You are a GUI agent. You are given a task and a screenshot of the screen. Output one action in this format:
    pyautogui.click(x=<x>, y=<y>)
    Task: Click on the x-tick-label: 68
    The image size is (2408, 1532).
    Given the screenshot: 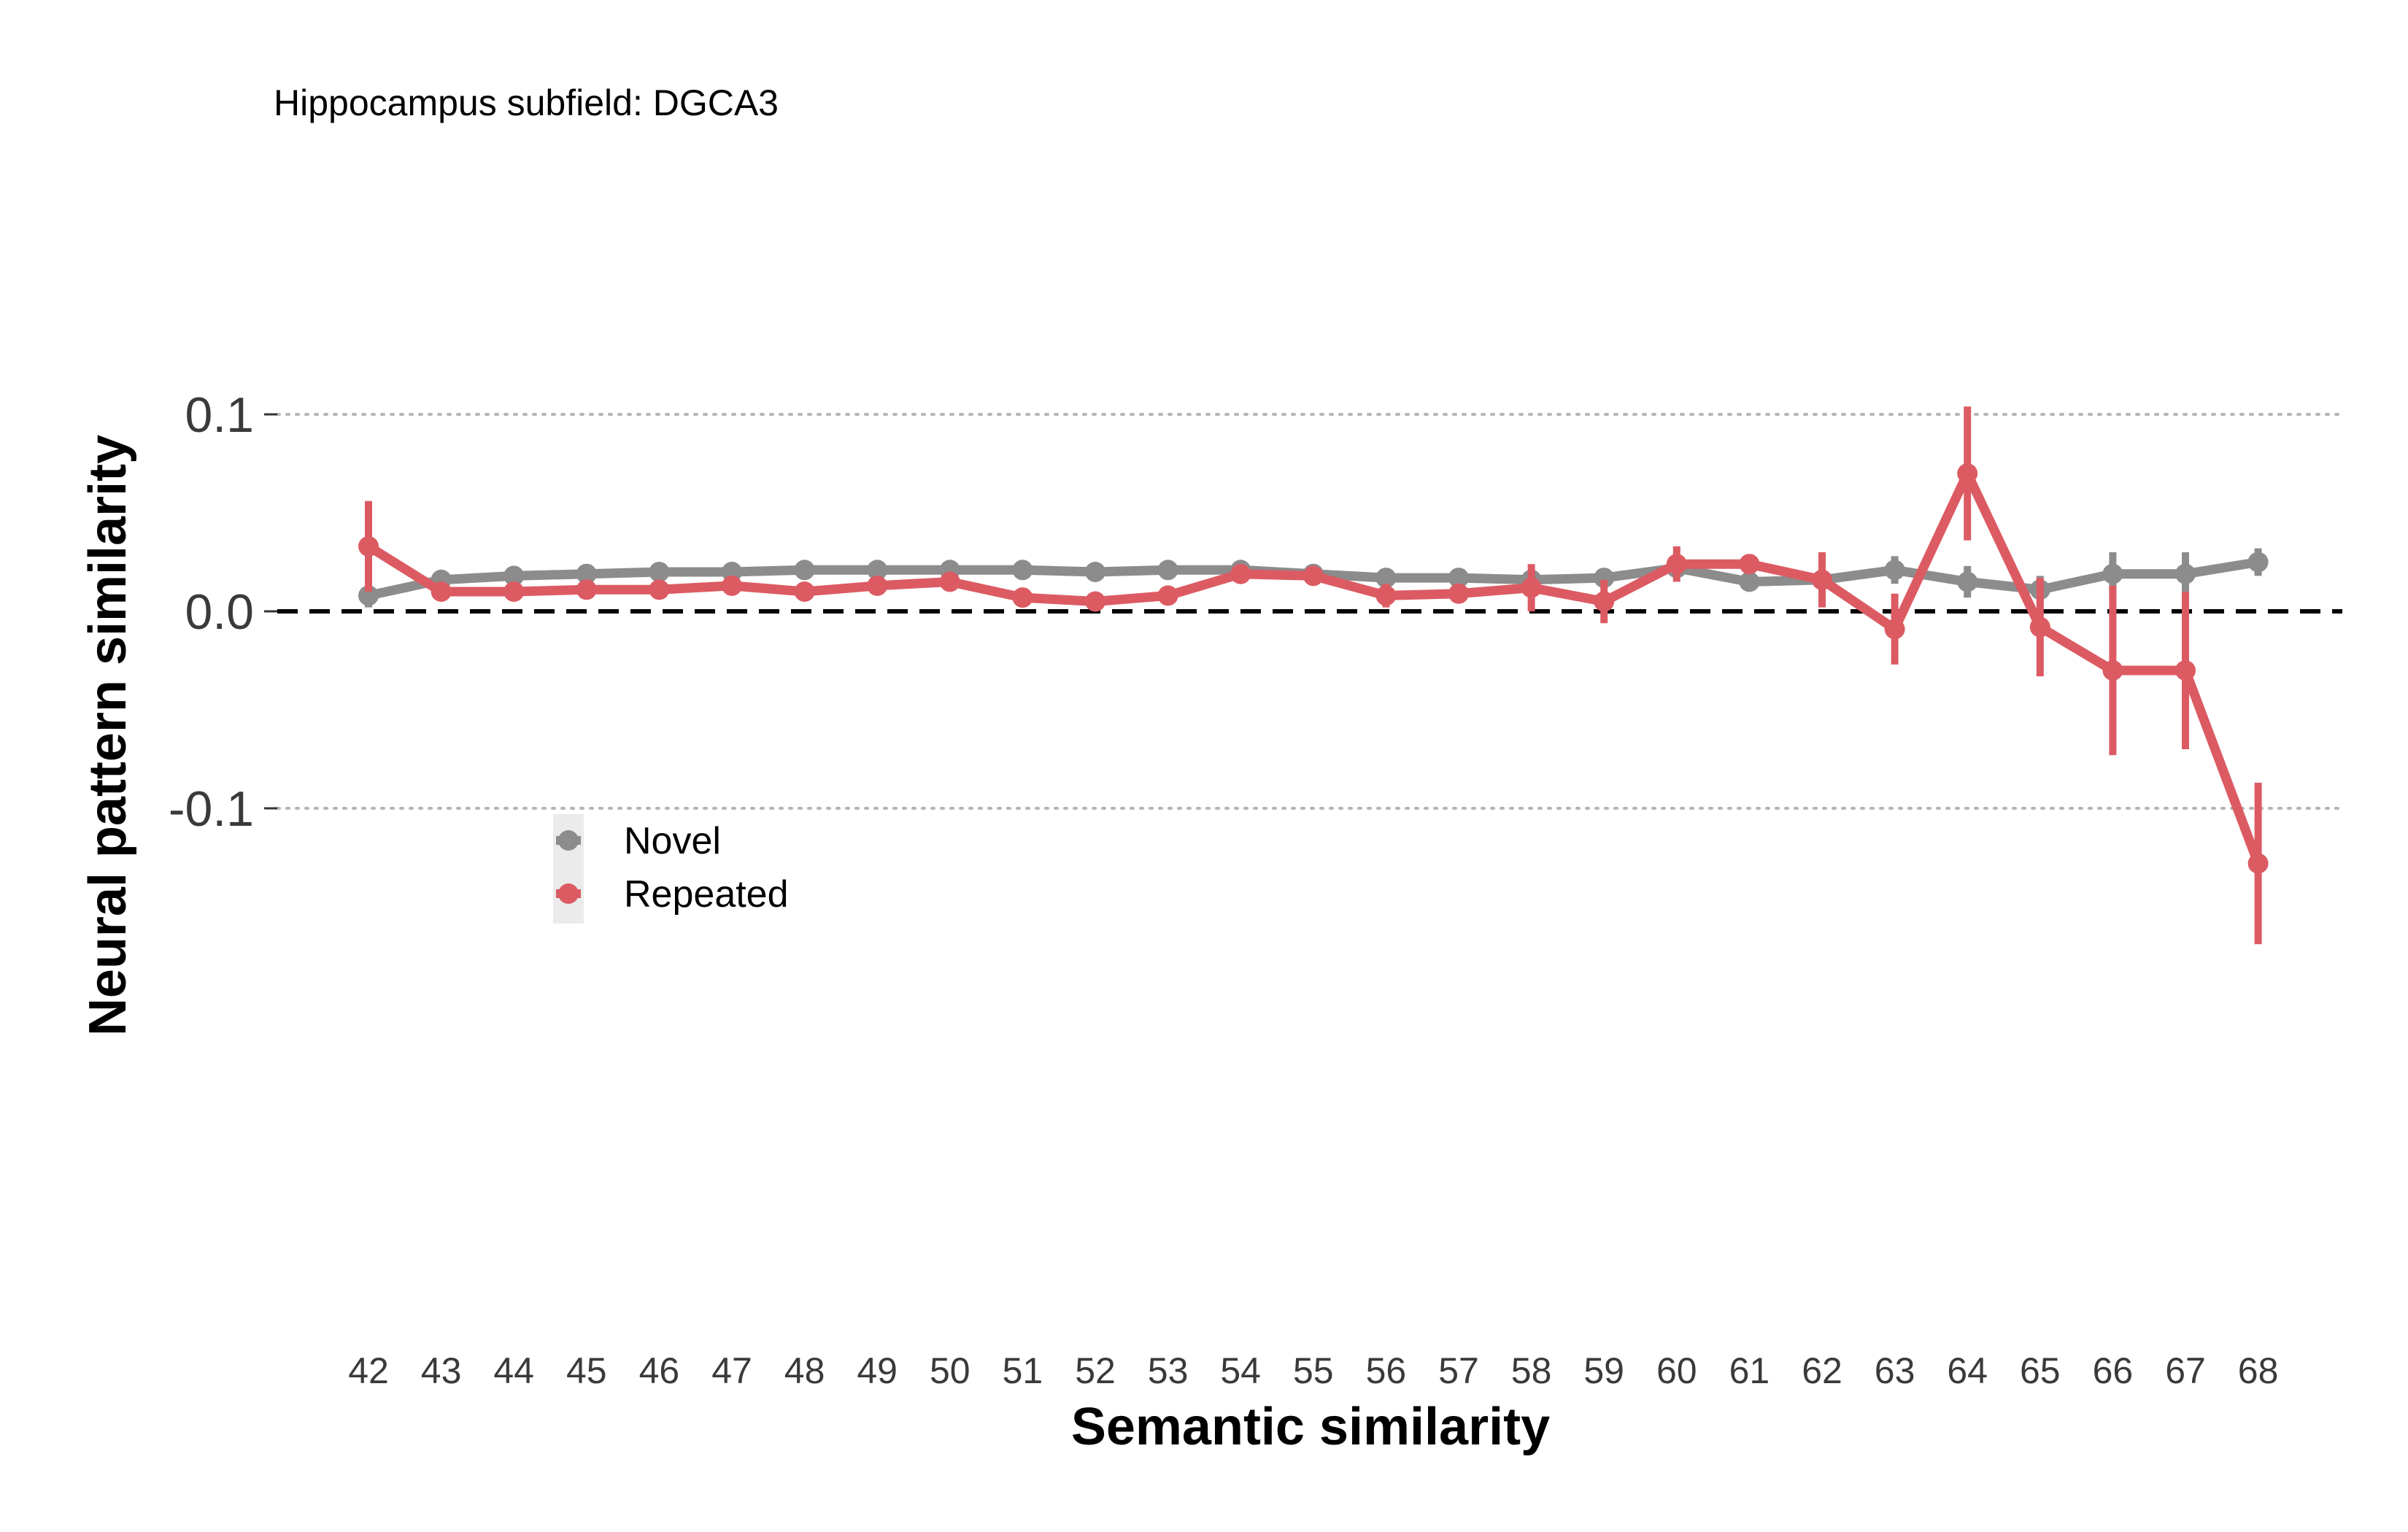 What is the action you would take?
    pyautogui.click(x=2258, y=1371)
    